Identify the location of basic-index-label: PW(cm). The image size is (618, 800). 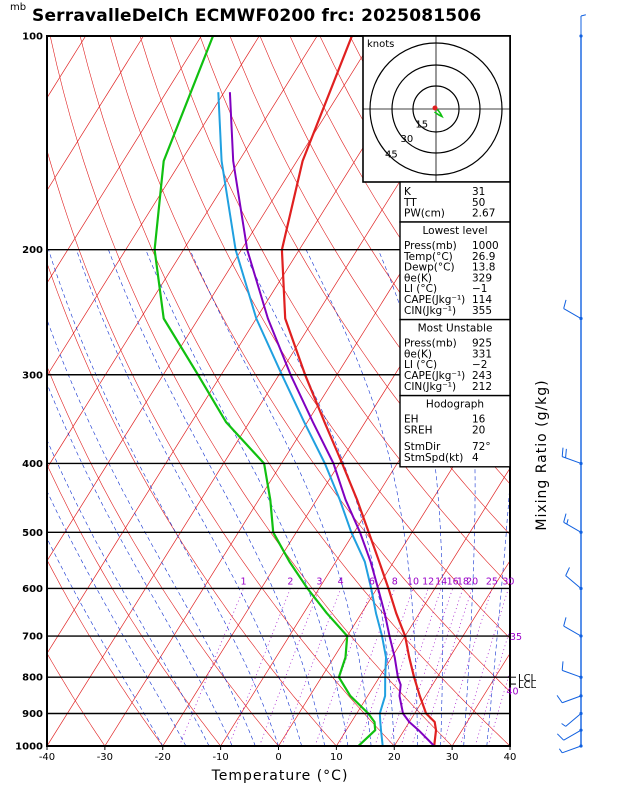
(424, 214).